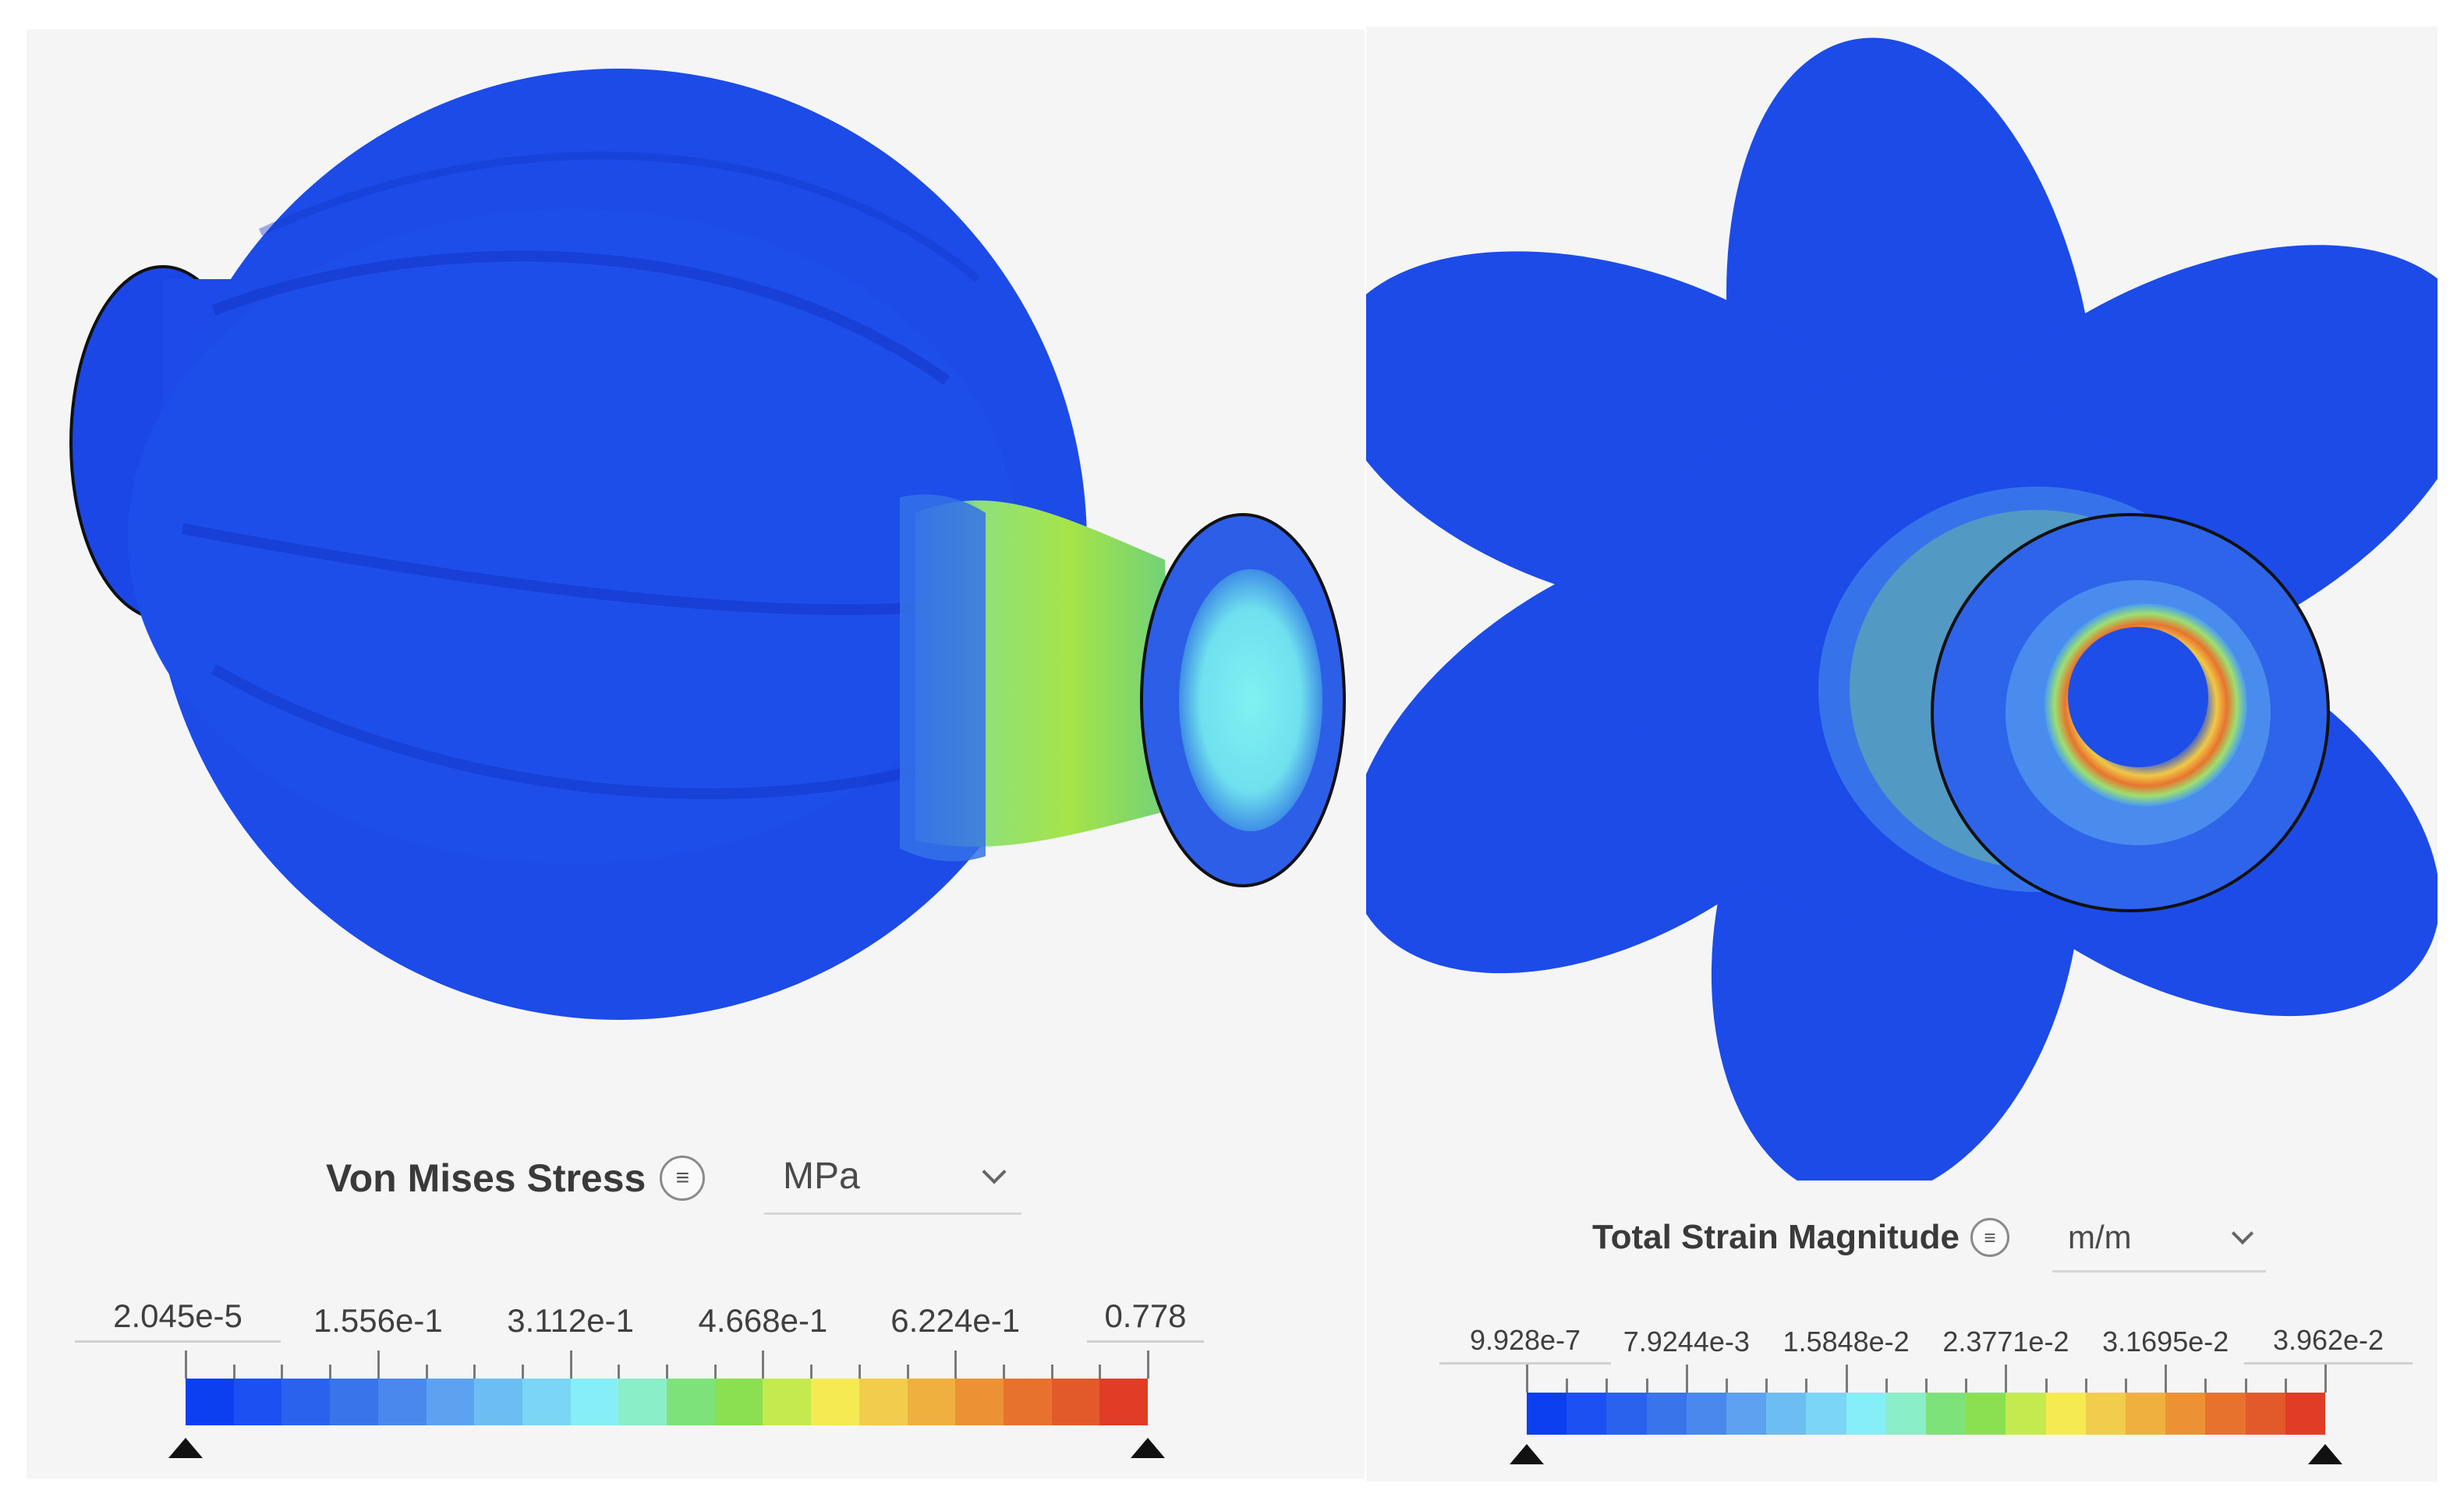 The height and width of the screenshot is (1508, 2464). Describe the element at coordinates (516, 1179) in the screenshot. I see `stress-legend-header: Von Mises Stress ≡` at that location.